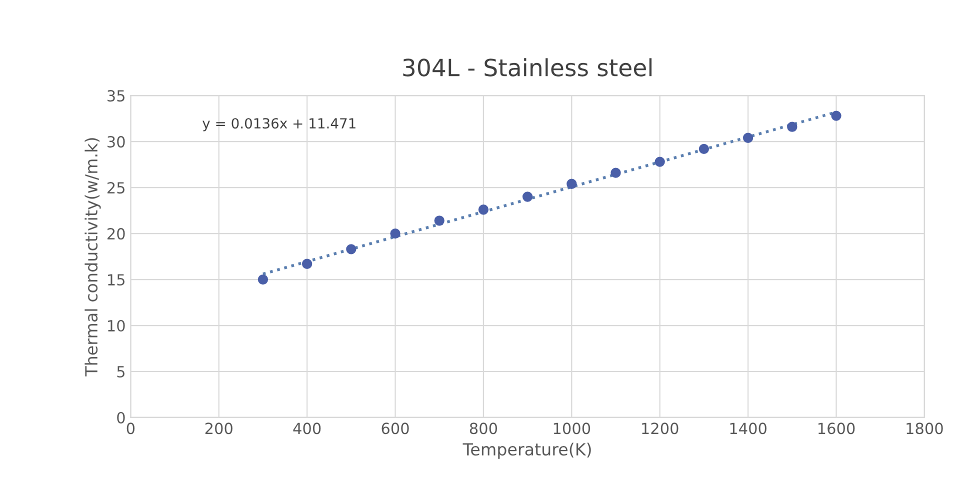 The height and width of the screenshot is (503, 968). What do you see at coordinates (116, 234) in the screenshot?
I see `y-tick-label: 20` at bounding box center [116, 234].